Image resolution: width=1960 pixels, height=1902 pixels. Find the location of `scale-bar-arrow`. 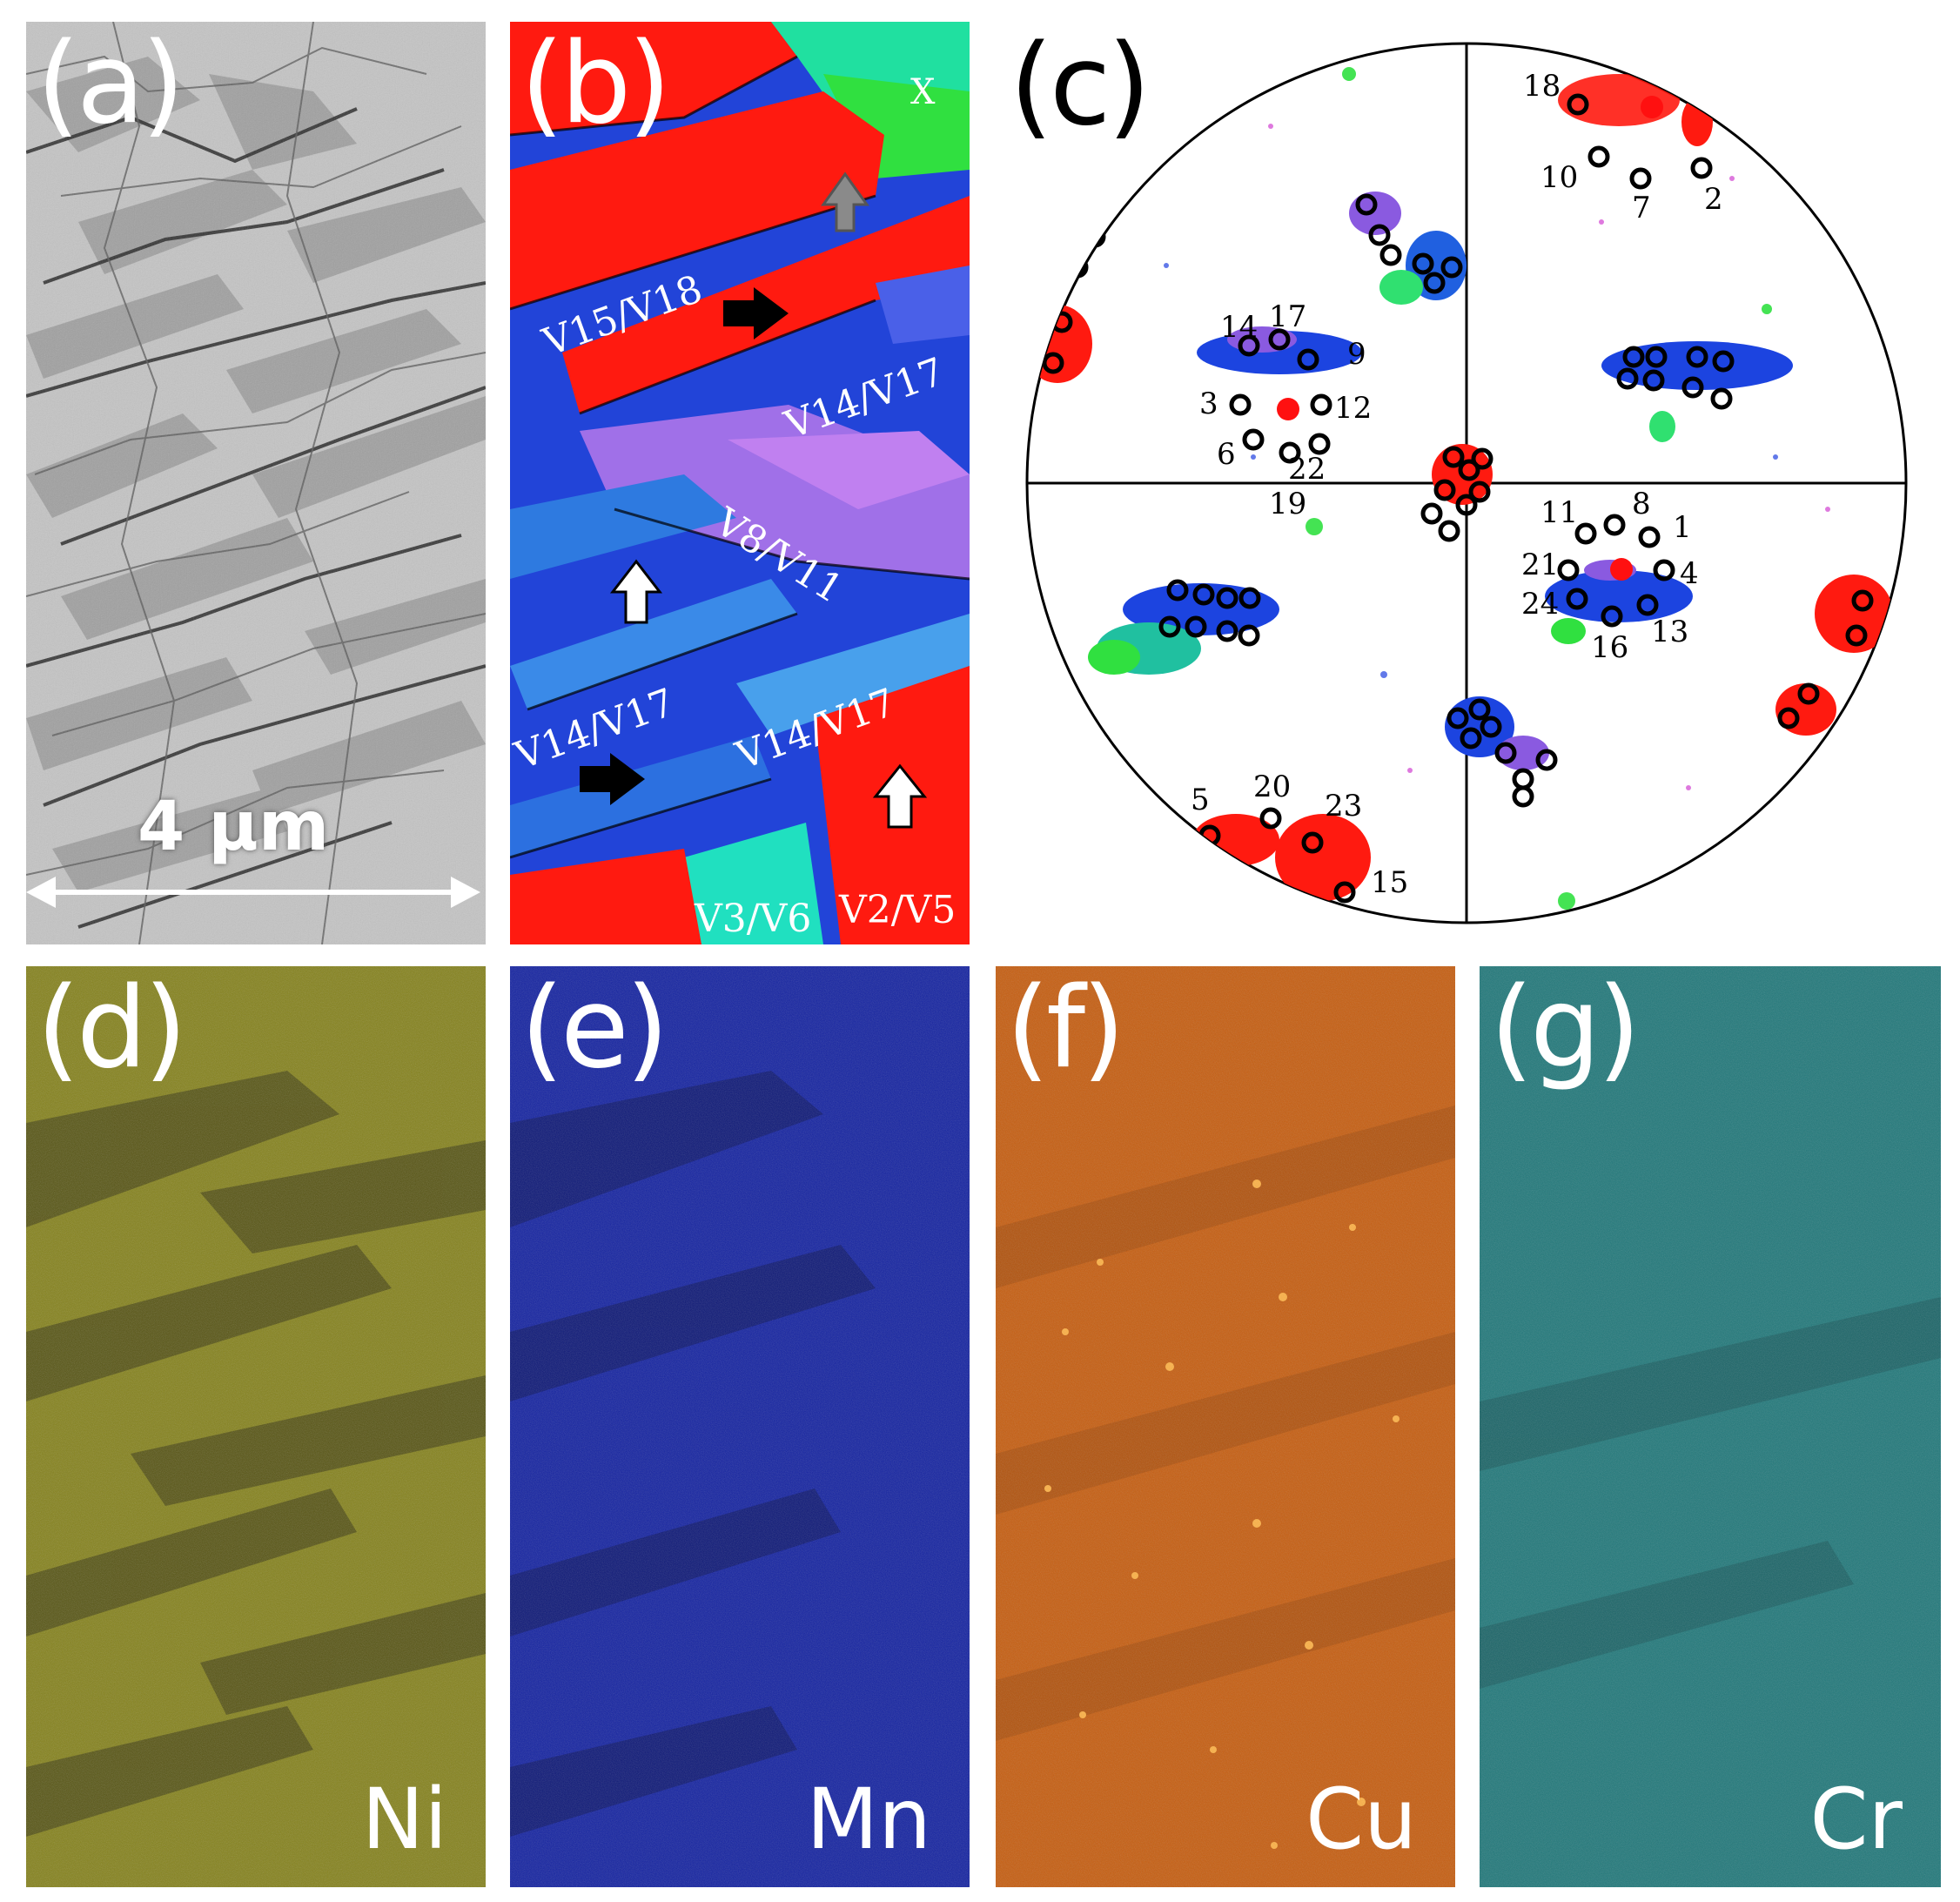

scale-bar-arrow is located at coordinates (253, 893).